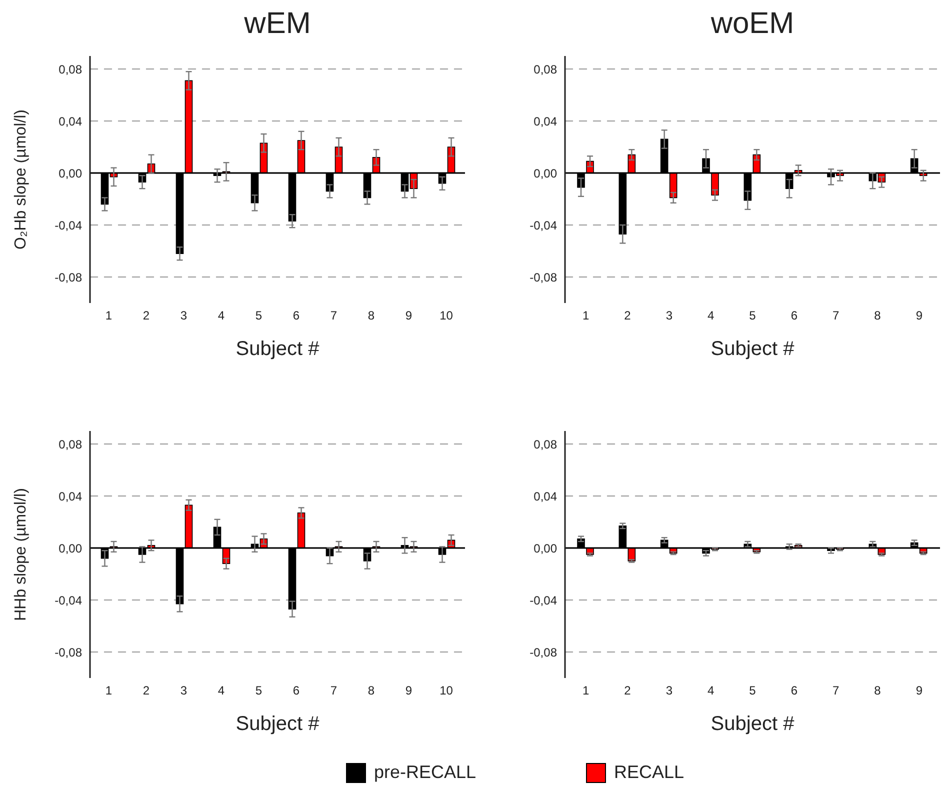 This screenshot has height=803, width=950. Describe the element at coordinates (21, 554) in the screenshot. I see `y-axis-title: HHb slope (µmol/l)` at that location.